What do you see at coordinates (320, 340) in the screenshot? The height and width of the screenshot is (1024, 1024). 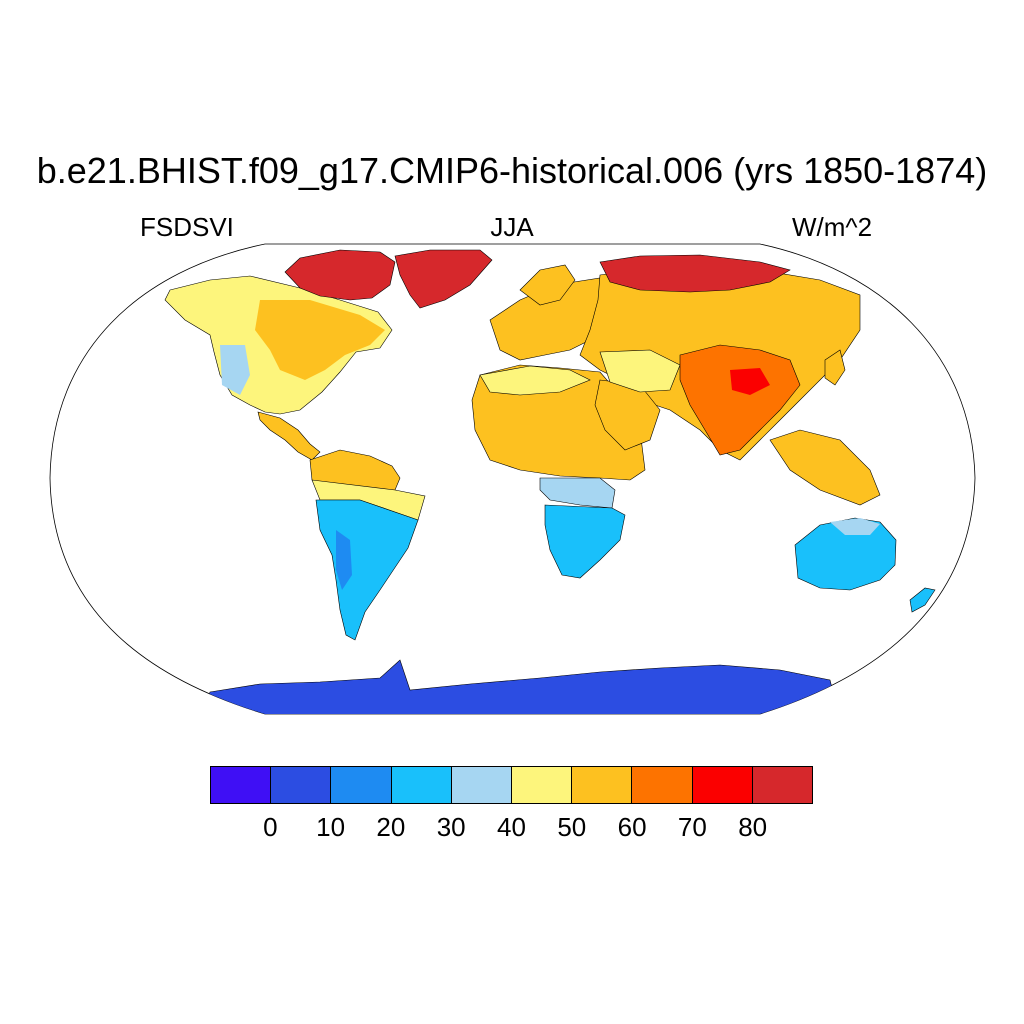 I see `region-north-america-east` at bounding box center [320, 340].